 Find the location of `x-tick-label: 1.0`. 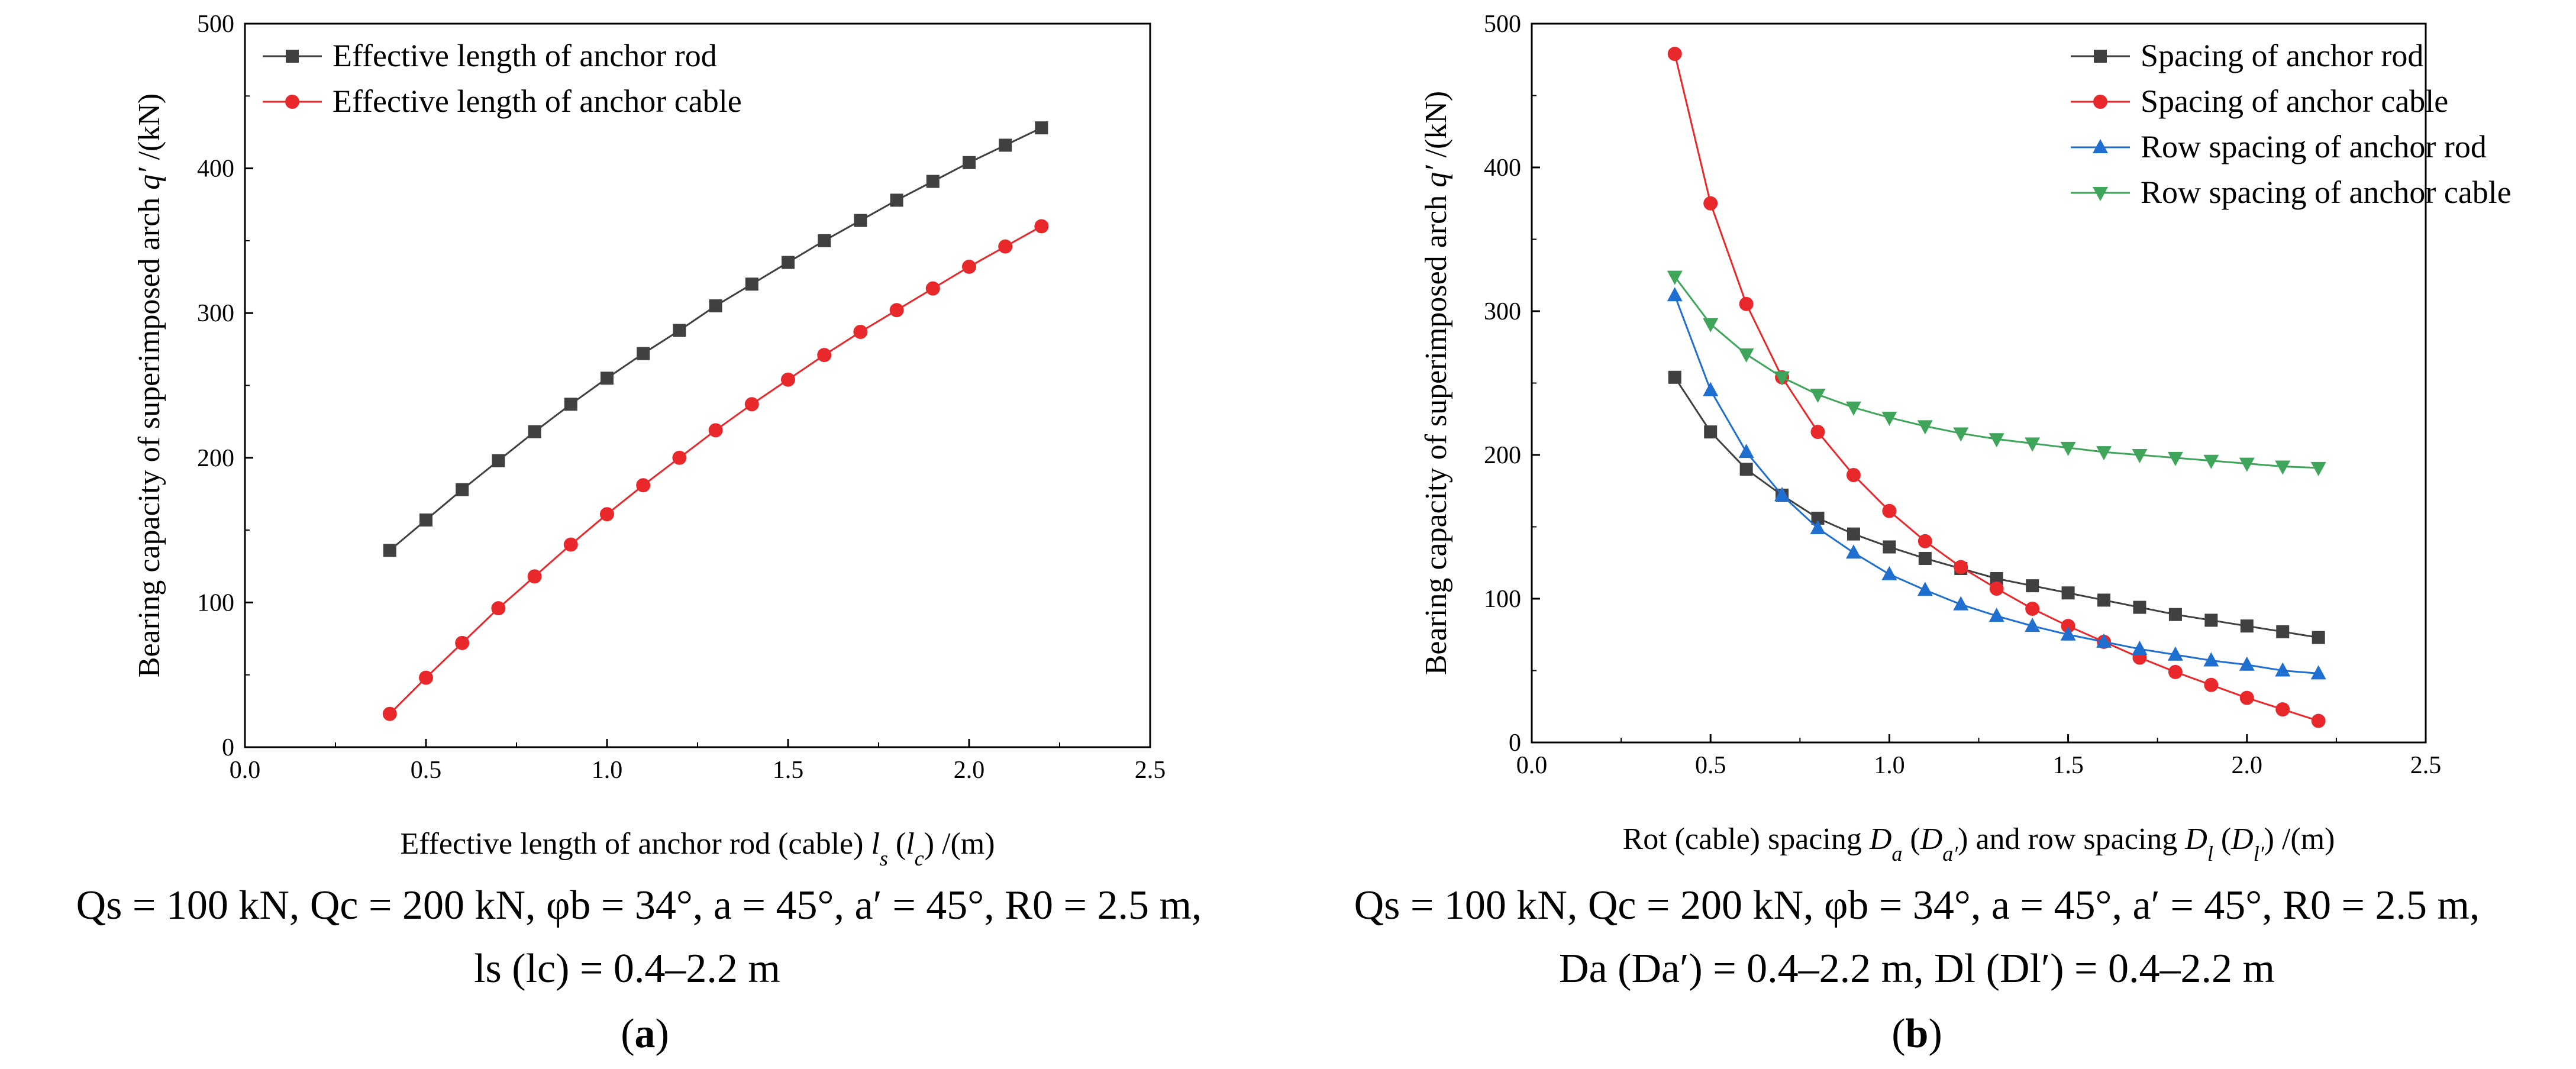

x-tick-label: 1.0 is located at coordinates (1889, 766).